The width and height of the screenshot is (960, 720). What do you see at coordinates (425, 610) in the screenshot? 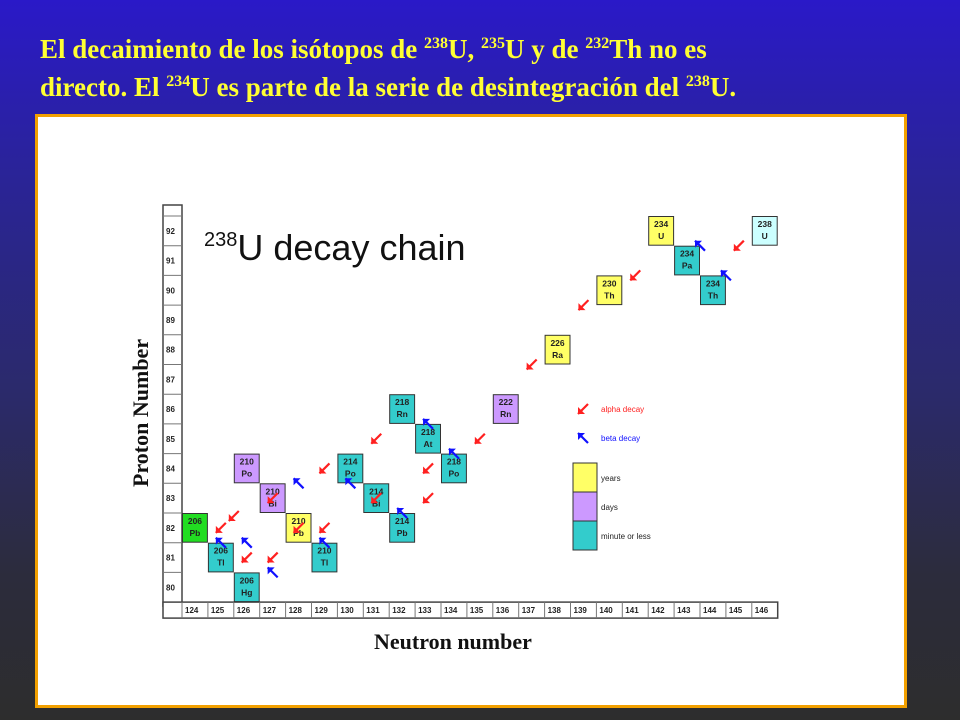
I see `x-tick-label: 133` at bounding box center [425, 610].